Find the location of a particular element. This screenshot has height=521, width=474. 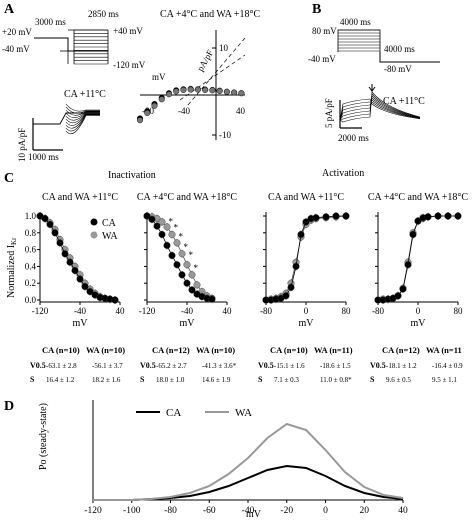

proto-b-left-top: 80 mV is located at coordinates (324, 31).